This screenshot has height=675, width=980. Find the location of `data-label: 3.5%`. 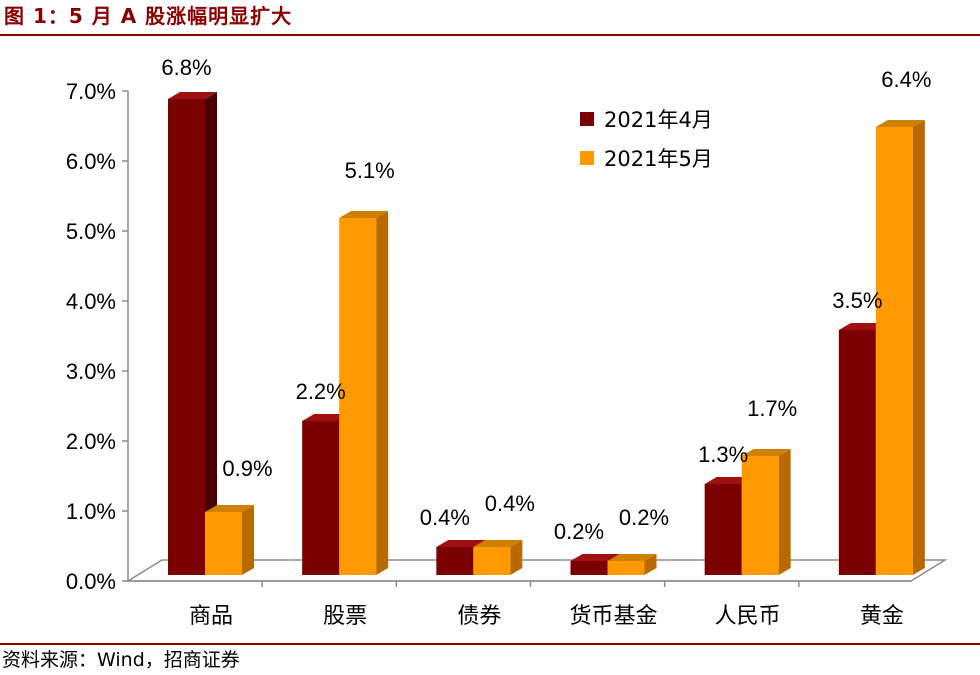

data-label: 3.5% is located at coordinates (857, 300).